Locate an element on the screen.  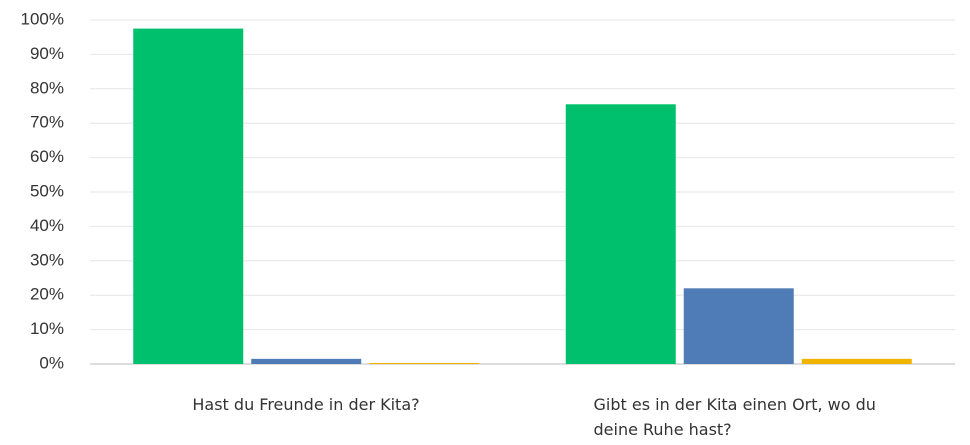
y-tick-label: 70% is located at coordinates (47, 122).